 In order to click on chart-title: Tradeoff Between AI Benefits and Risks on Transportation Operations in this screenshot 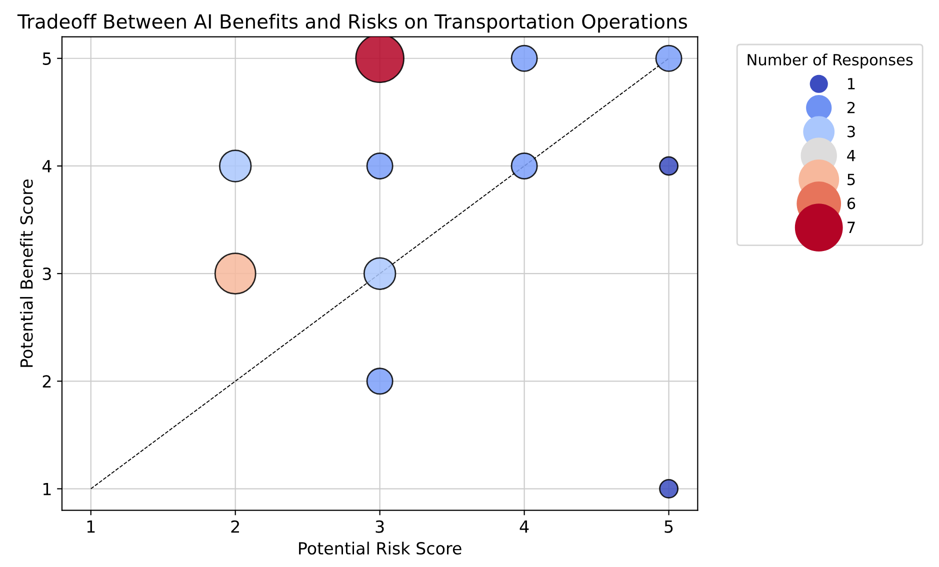, I will do `click(352, 23)`.